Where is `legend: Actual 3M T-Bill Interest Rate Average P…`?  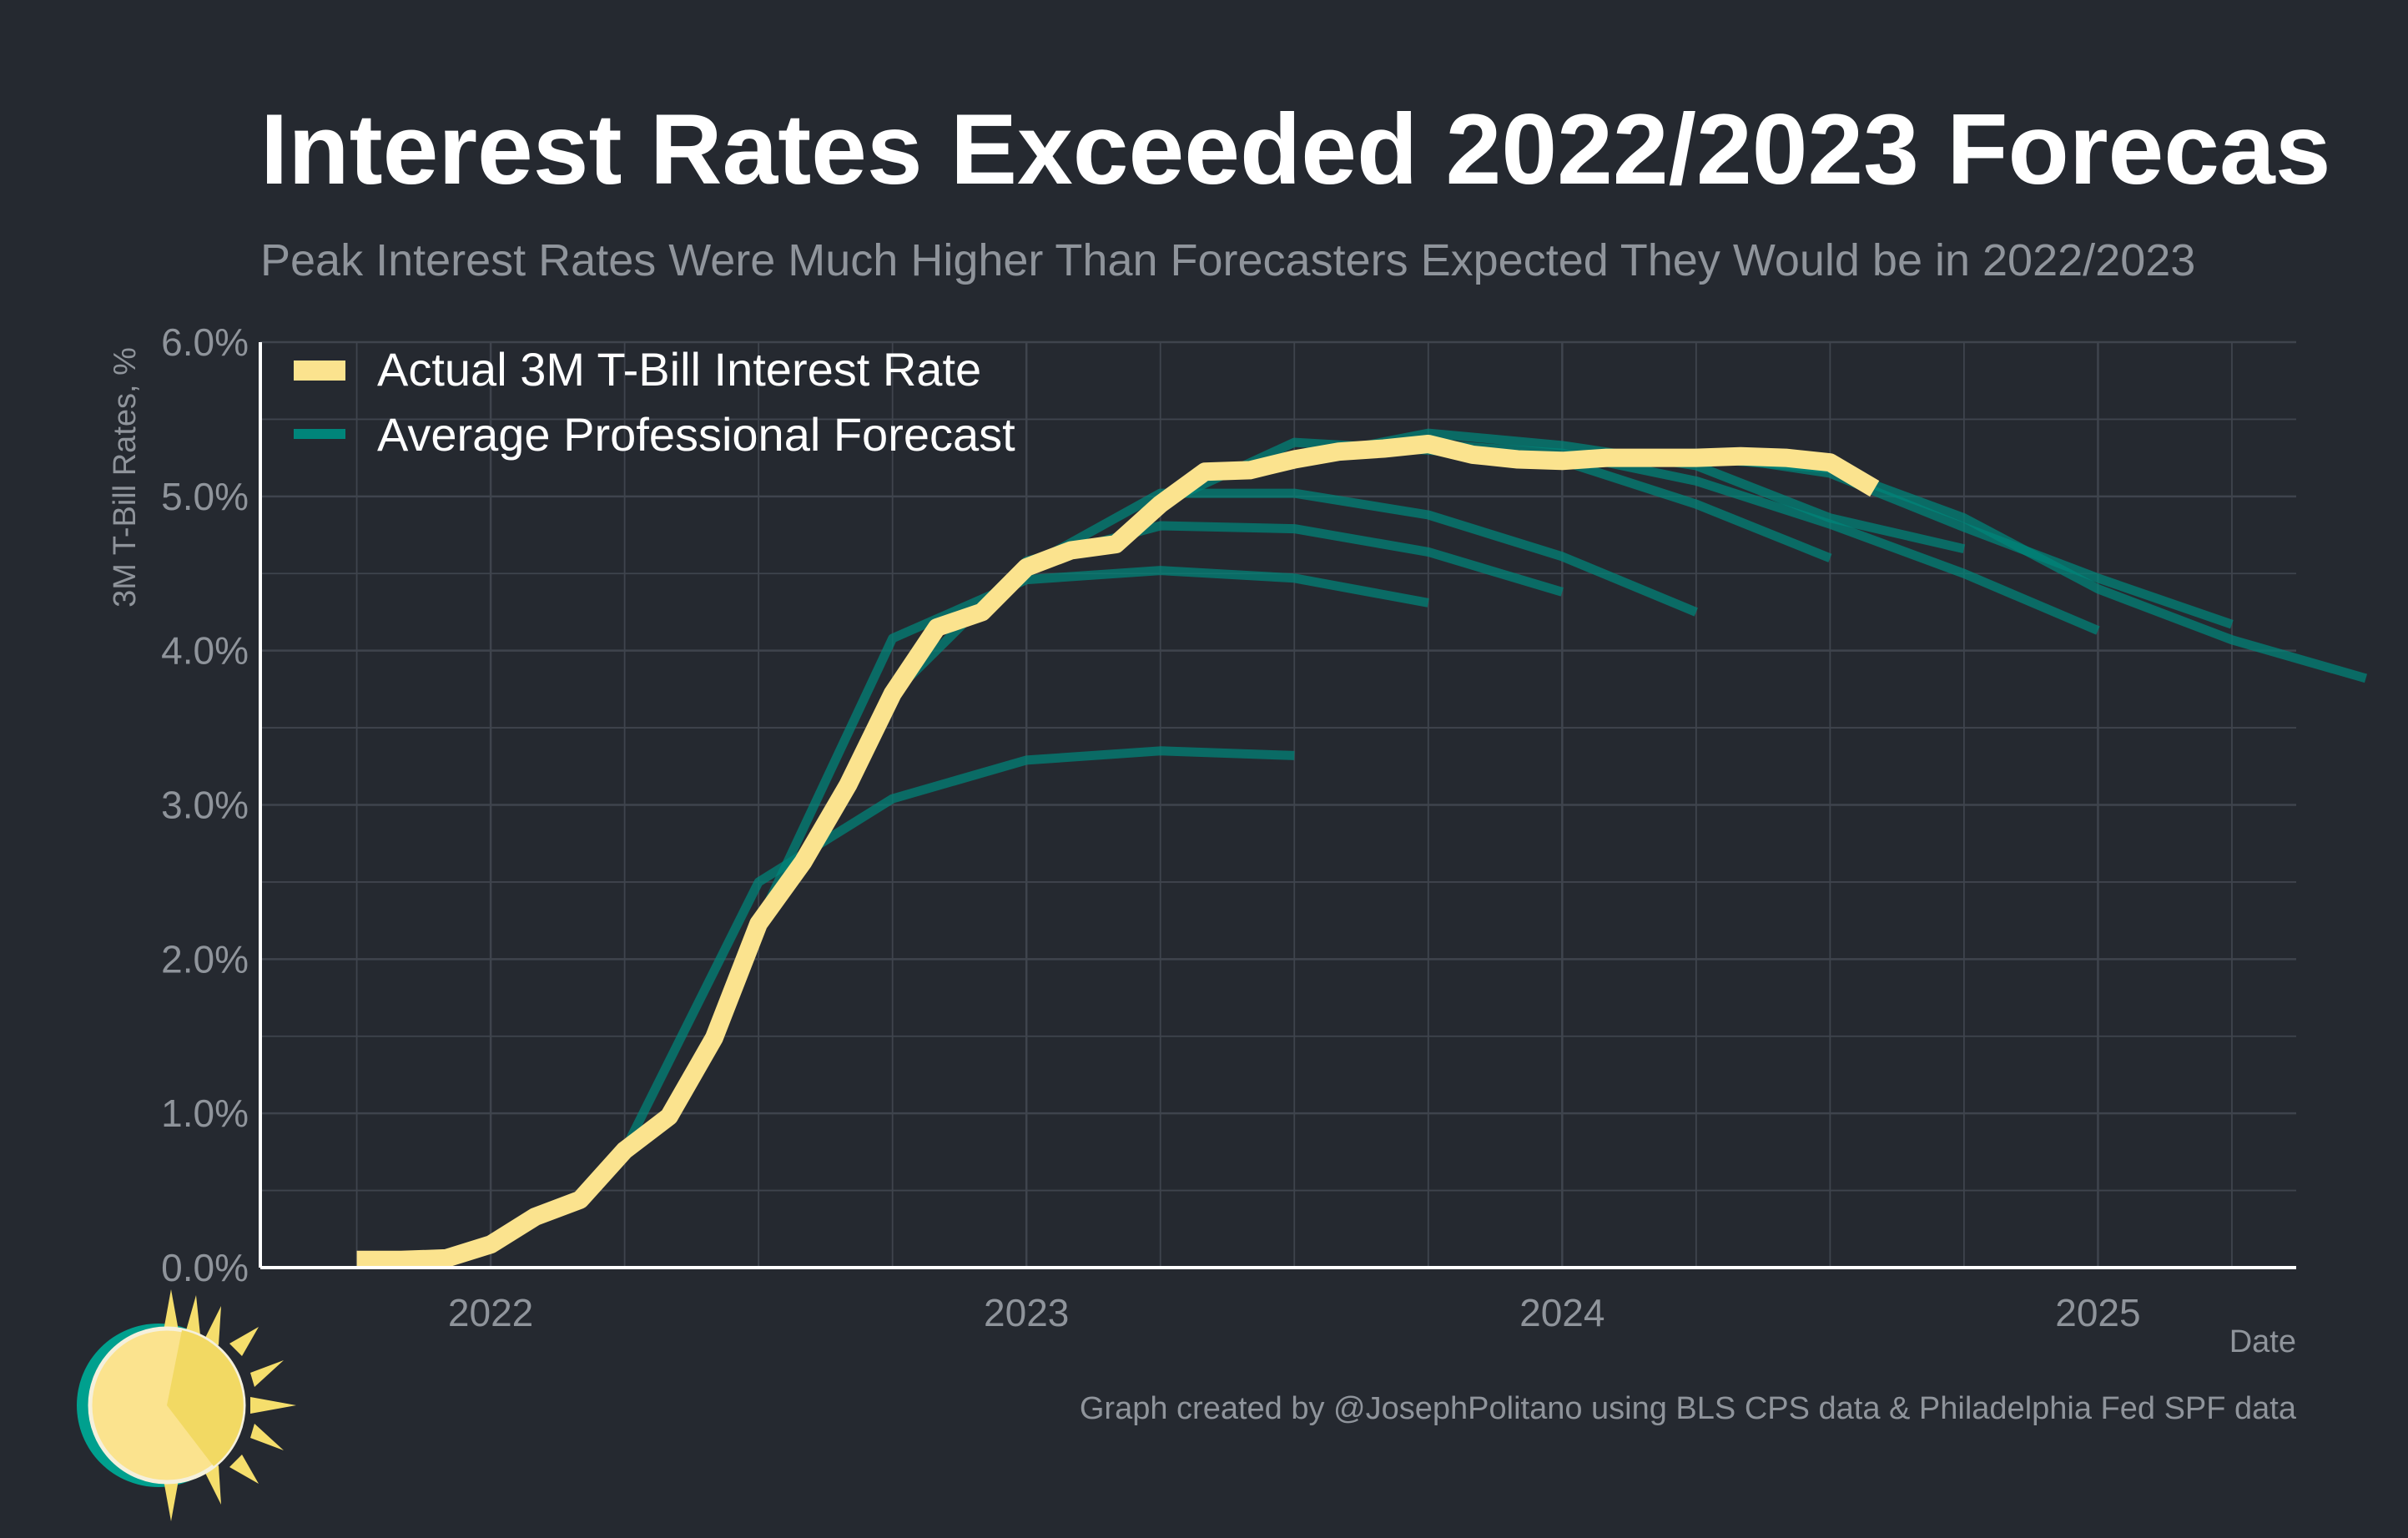 legend: Actual 3M T-Bill Interest Rate Average P… is located at coordinates (654, 402).